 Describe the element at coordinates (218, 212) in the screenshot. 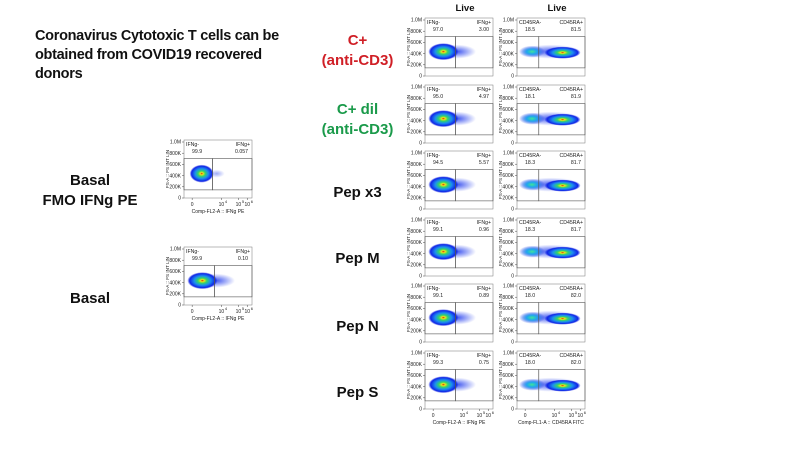

I see `svg-text: Comp-FL2-A :: IFNg PE` at that location.